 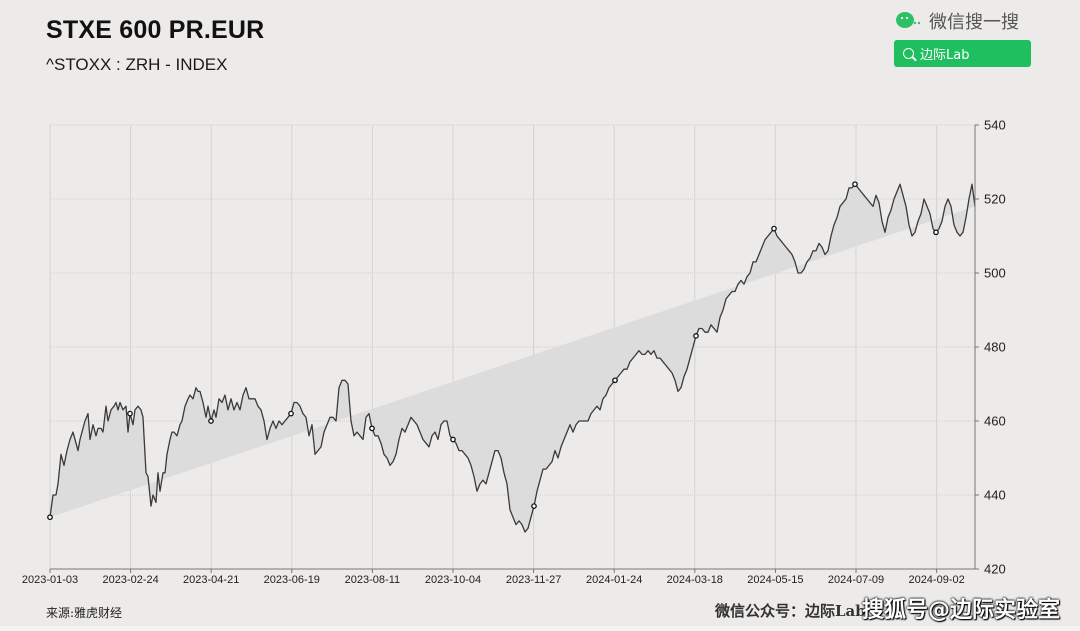 I want to click on search-icon, so click(x=908, y=53).